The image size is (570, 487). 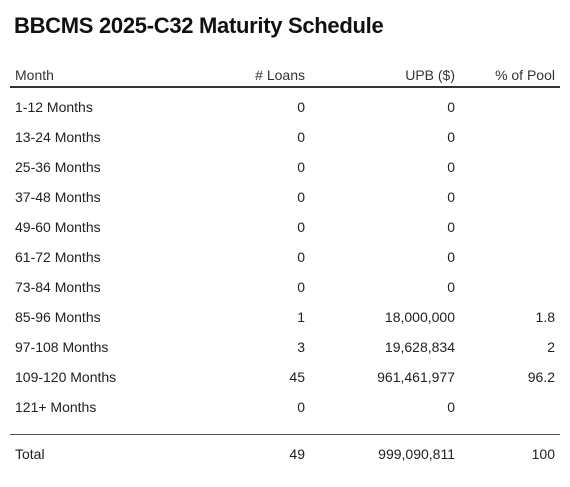 I want to click on table-row: 61-72 Months 0 0, so click(x=285, y=257).